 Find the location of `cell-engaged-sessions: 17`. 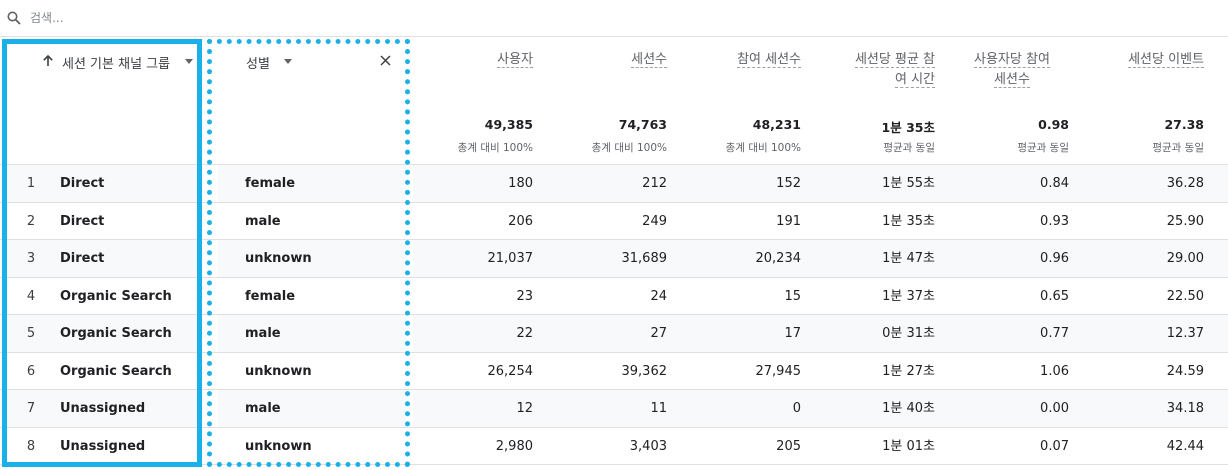

cell-engaged-sessions: 17 is located at coordinates (792, 333).